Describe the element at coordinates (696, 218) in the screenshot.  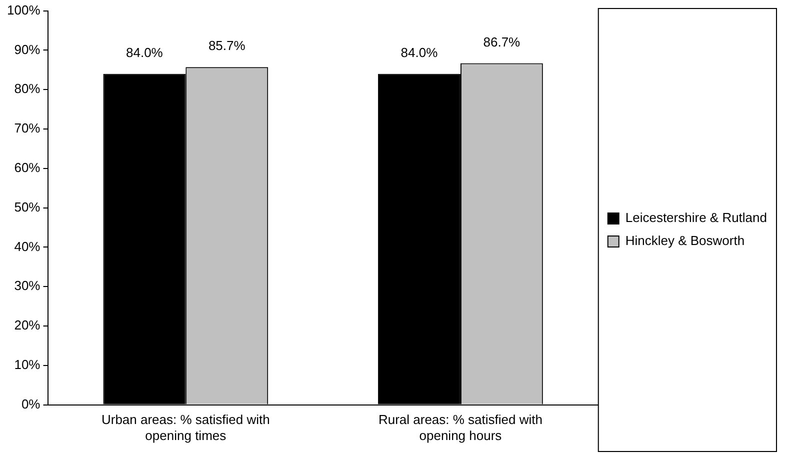
I see `legend-label: Leicestershire & Rutland` at that location.